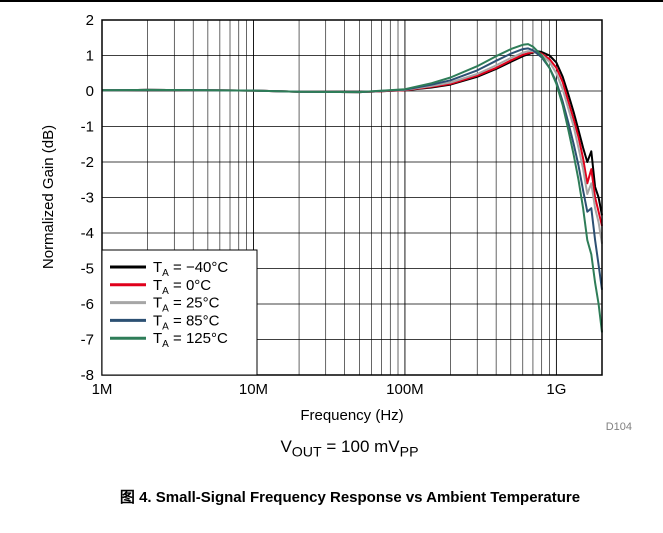 The width and height of the screenshot is (663, 533). What do you see at coordinates (87, 304) in the screenshot?
I see `y-tick-label: -6` at bounding box center [87, 304].